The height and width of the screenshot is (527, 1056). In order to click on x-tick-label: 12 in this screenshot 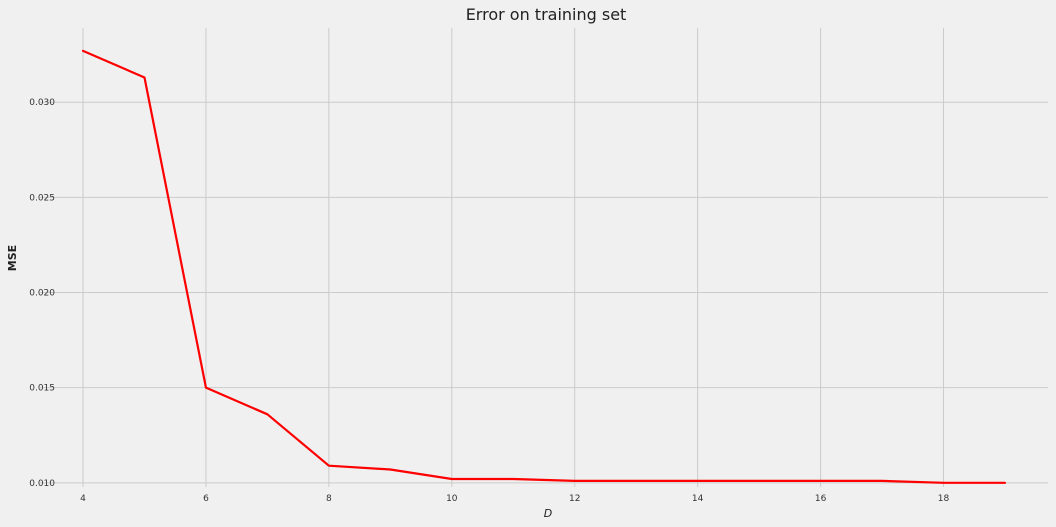, I will do `click(574, 499)`.